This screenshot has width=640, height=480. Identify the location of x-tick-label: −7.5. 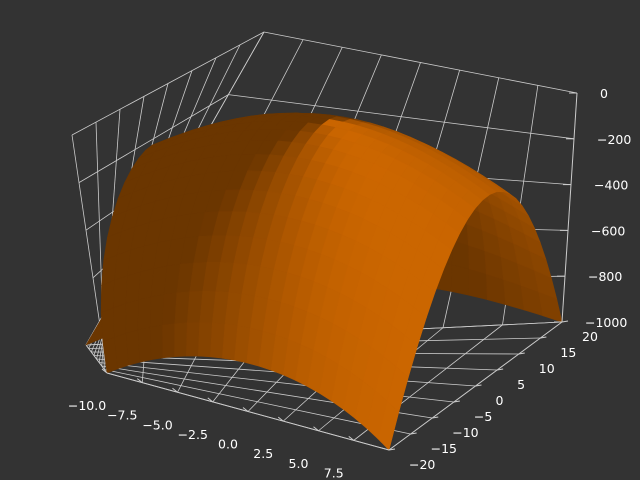
(122, 415).